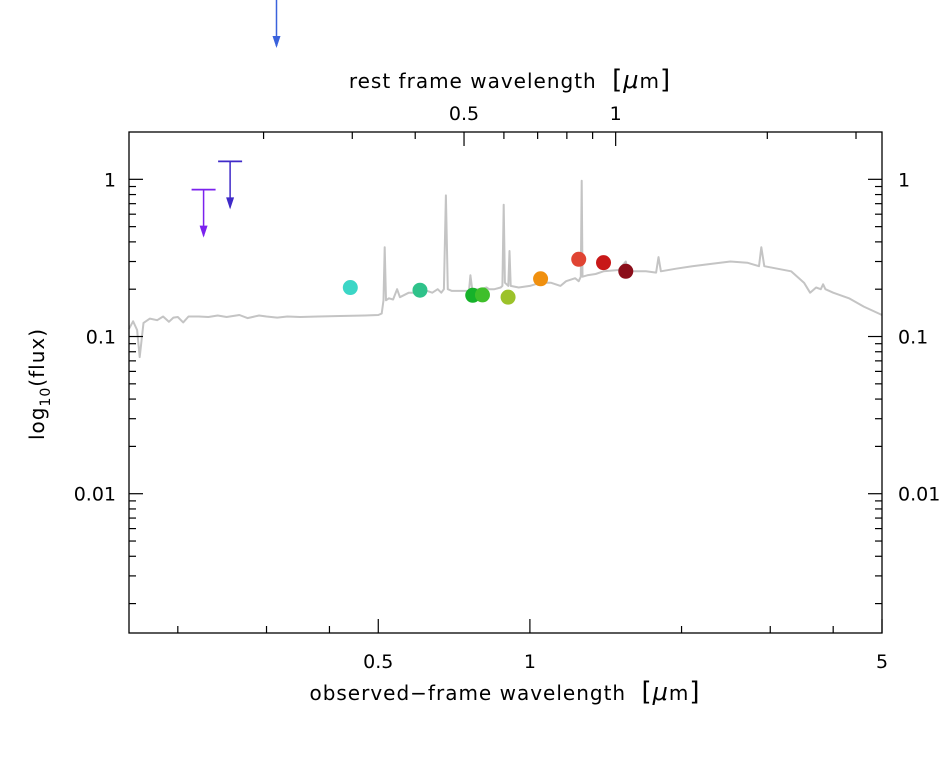 This screenshot has height=765, width=946. Describe the element at coordinates (467, 693) in the screenshot. I see `x-axis-label-text: observed−frame wavelength` at that location.